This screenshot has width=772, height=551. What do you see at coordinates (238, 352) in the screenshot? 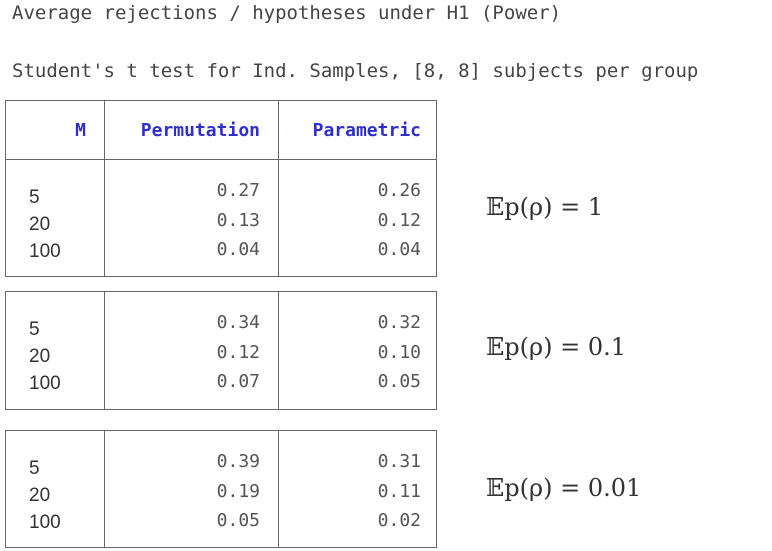
I see `permutation-value: 0.12` at bounding box center [238, 352].